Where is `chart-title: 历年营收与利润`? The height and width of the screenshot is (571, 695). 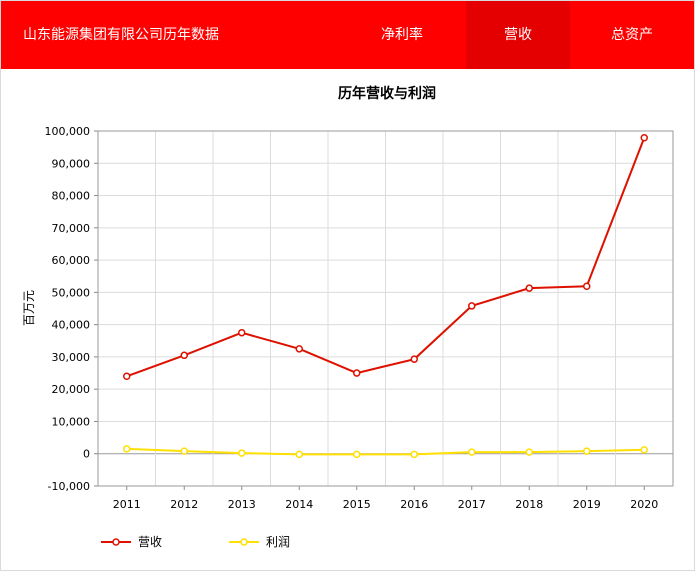
chart-title: 历年营收与利润 is located at coordinates (387, 93).